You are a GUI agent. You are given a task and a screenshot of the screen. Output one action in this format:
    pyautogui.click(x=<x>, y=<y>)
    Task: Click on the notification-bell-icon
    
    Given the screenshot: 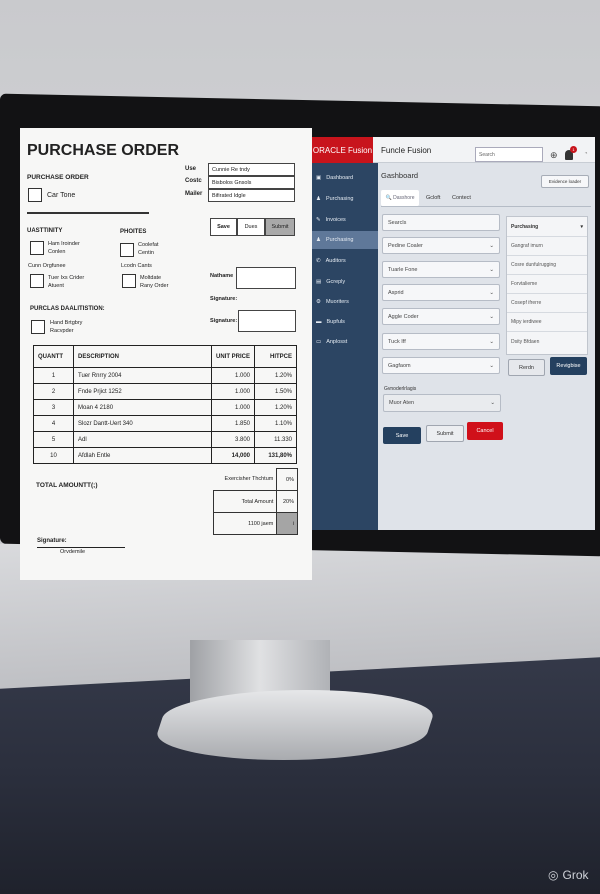 What is the action you would take?
    pyautogui.click(x=569, y=155)
    